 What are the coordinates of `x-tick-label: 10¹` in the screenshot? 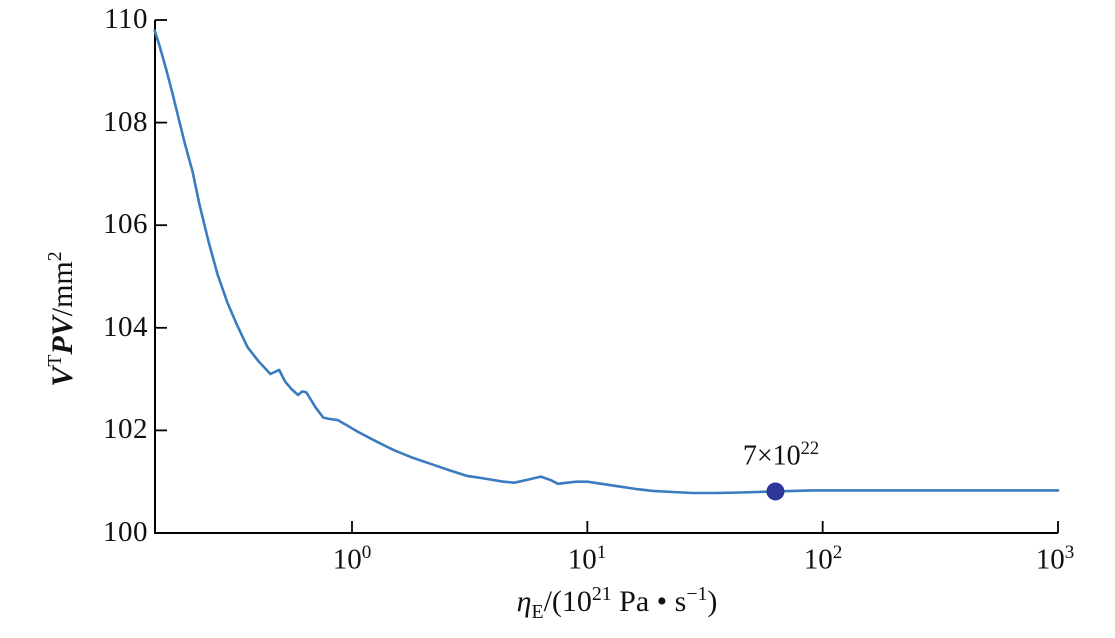 It's located at (587, 559).